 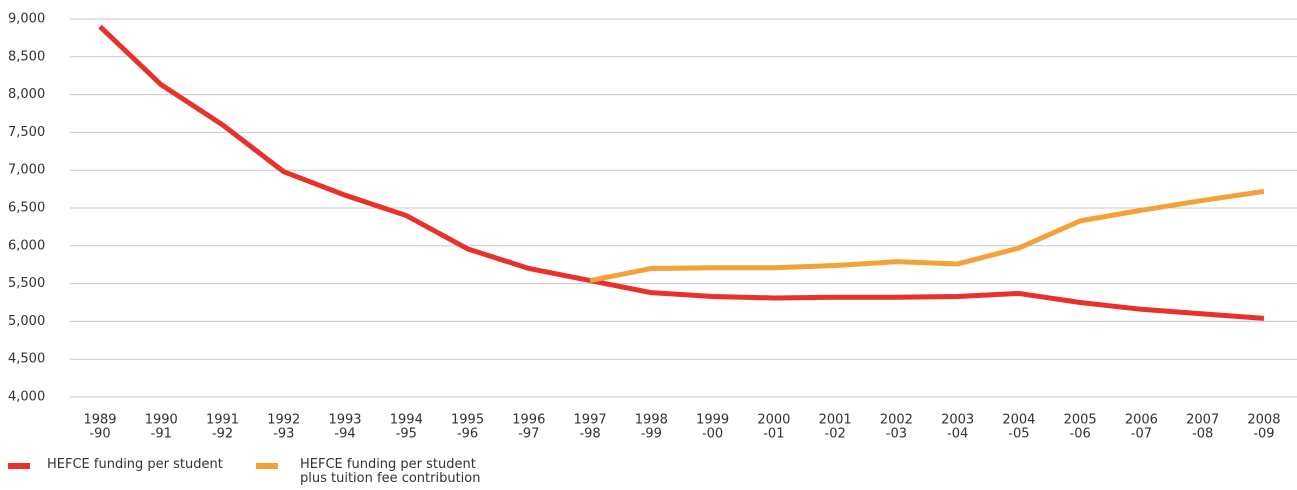 I want to click on x-tick-label: 2005, so click(x=1080, y=420).